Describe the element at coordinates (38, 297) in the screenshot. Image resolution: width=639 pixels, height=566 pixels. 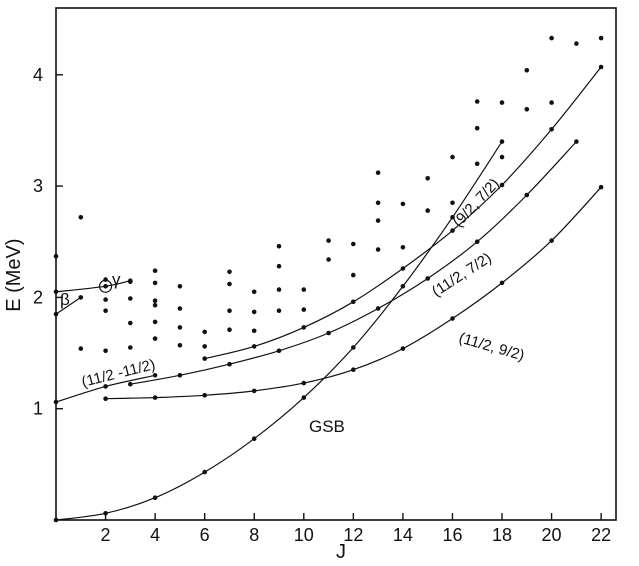
I see `y-tick-label: 2` at that location.